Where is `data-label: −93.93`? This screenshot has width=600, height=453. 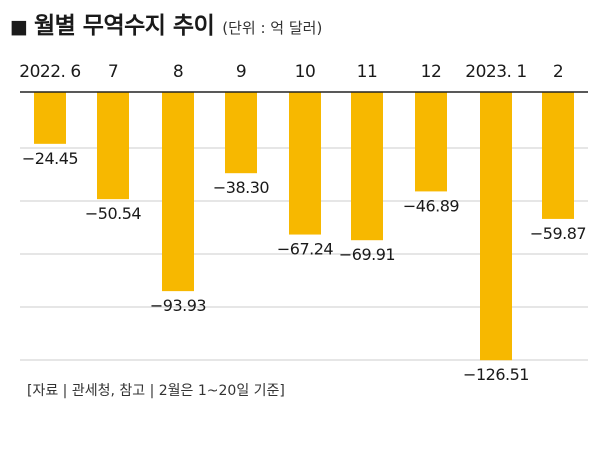
data-label: −93.93 is located at coordinates (178, 305).